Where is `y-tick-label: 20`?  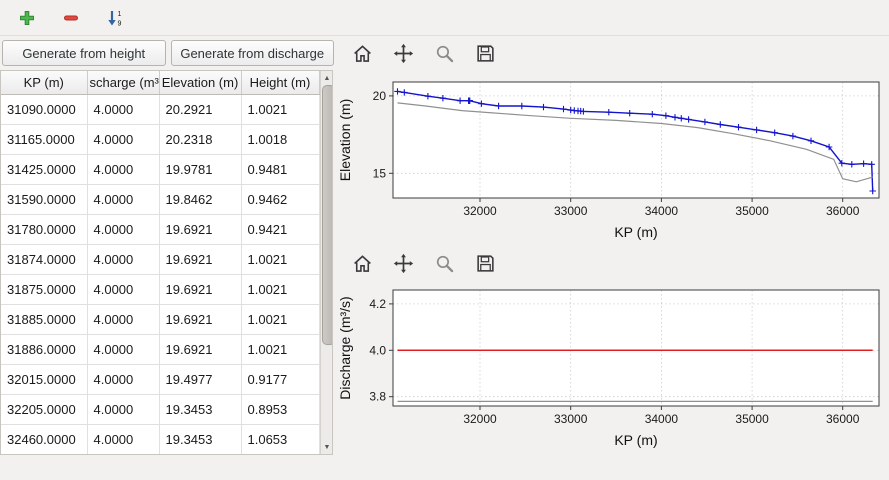
y-tick-label: 20 is located at coordinates (380, 96).